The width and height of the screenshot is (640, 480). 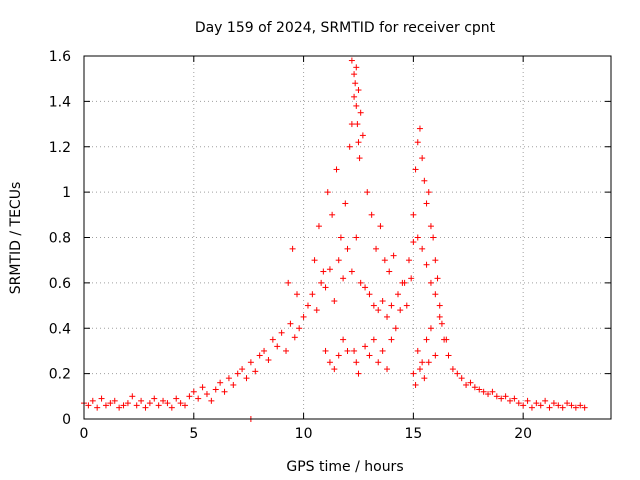 I want to click on y-tick-labels: 0 0.2 0.4 0.6 0.8 1 1.2 1.4 1.6, so click(x=60, y=238).